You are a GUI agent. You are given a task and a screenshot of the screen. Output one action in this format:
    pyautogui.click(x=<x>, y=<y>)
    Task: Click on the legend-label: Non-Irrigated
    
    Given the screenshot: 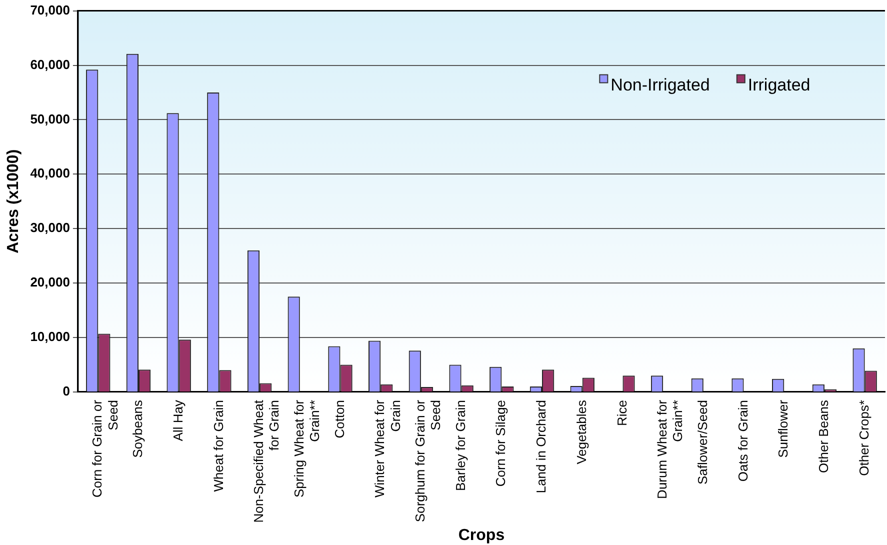 What is the action you would take?
    pyautogui.click(x=660, y=84)
    